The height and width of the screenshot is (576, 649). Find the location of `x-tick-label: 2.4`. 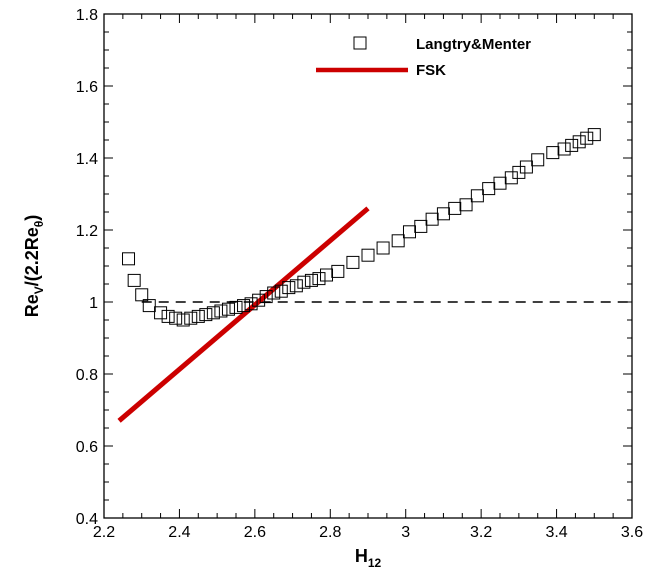

x-tick-label: 2.4 is located at coordinates (179, 532).